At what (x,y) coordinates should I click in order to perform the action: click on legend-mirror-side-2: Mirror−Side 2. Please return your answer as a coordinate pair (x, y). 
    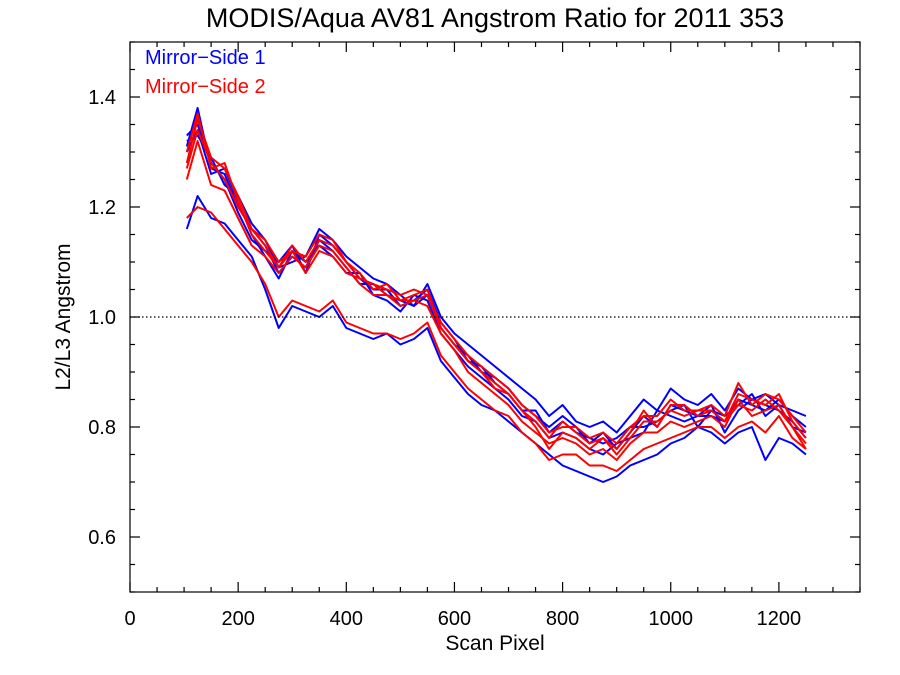
    Looking at the image, I should click on (205, 87).